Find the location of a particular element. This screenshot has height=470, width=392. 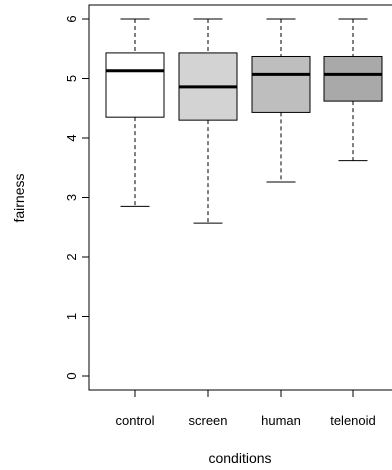

y-tick-label: 2 is located at coordinates (71, 256).